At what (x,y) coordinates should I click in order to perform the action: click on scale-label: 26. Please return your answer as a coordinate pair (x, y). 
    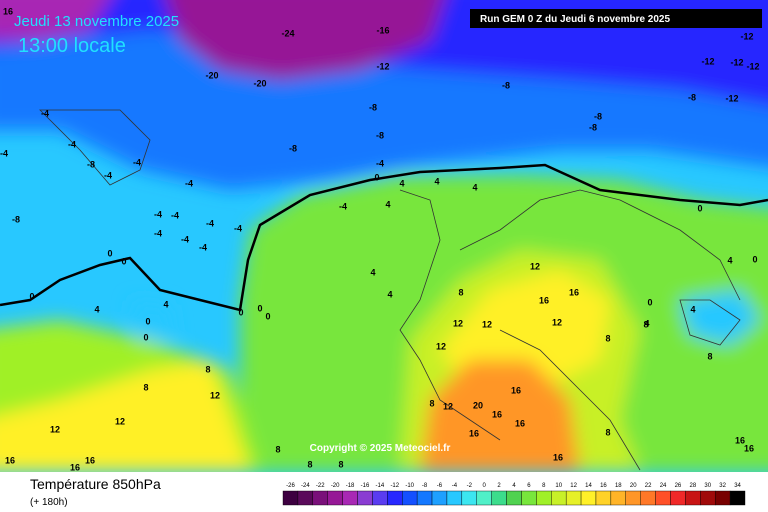
    Looking at the image, I should click on (678, 486).